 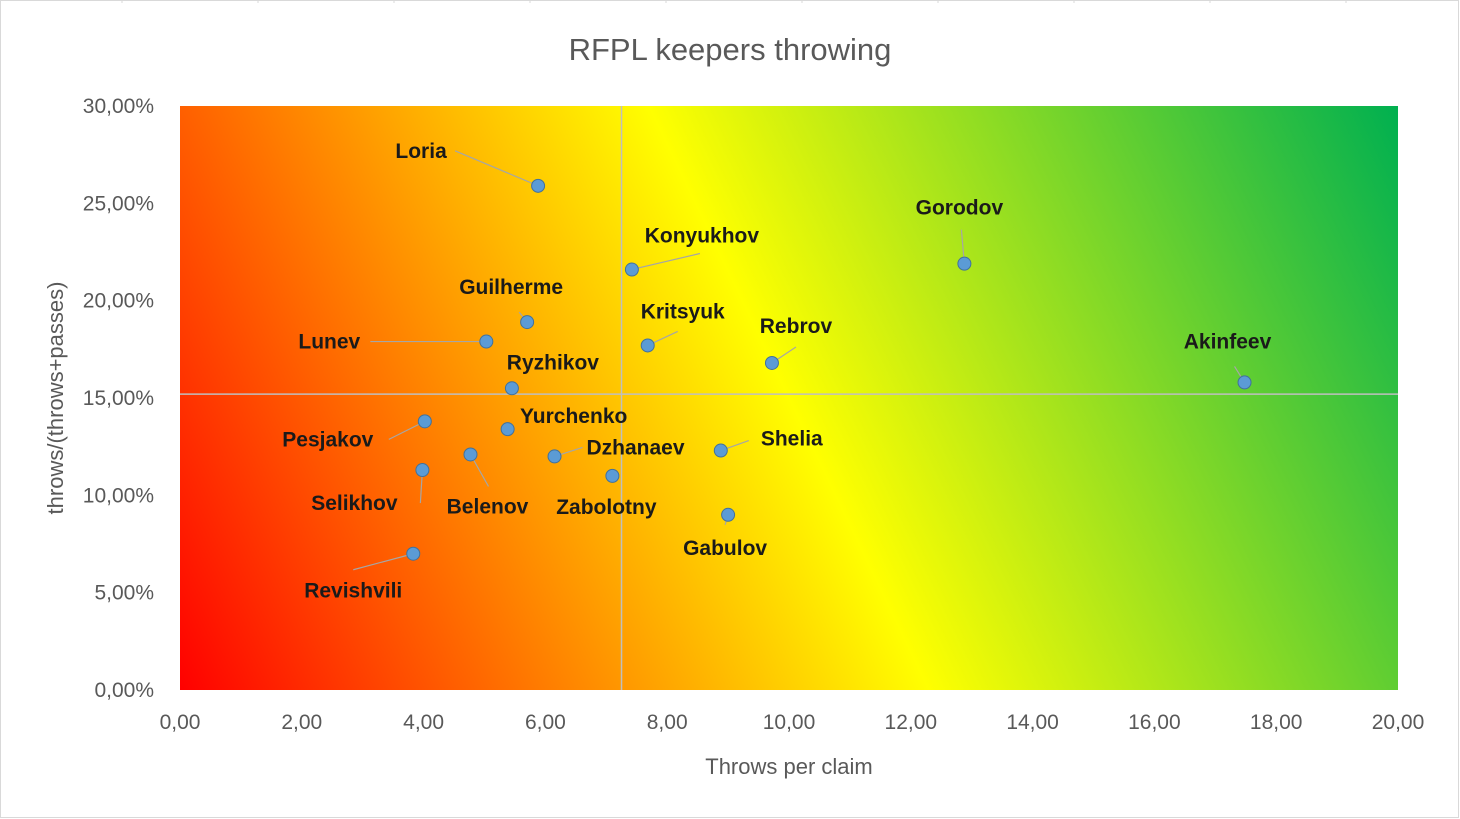 What do you see at coordinates (683, 311) in the screenshot?
I see `data-label: Kritsyuk` at bounding box center [683, 311].